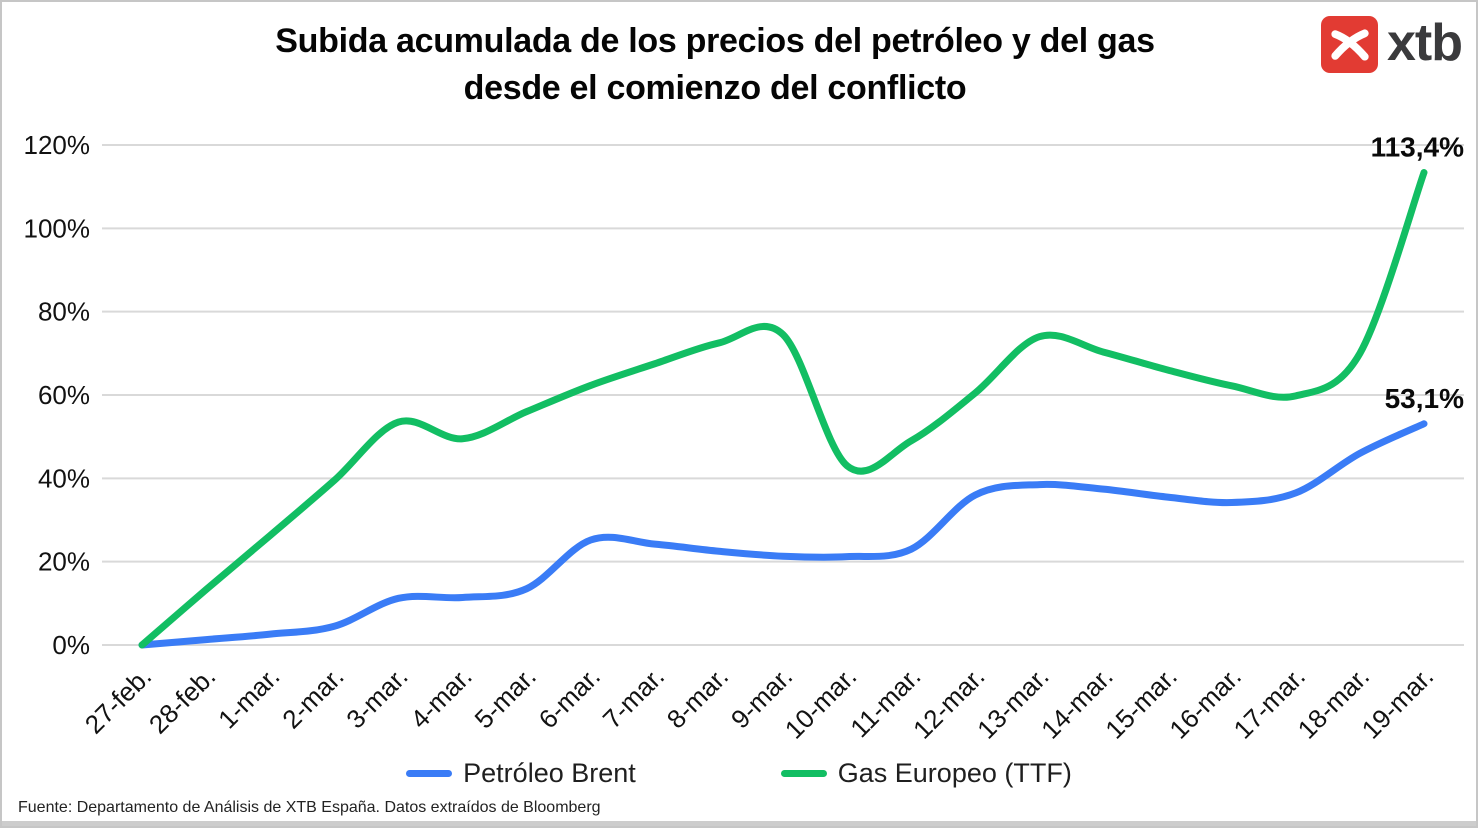 The width and height of the screenshot is (1478, 828). I want to click on xtb-logo-text: xtb, so click(1425, 42).